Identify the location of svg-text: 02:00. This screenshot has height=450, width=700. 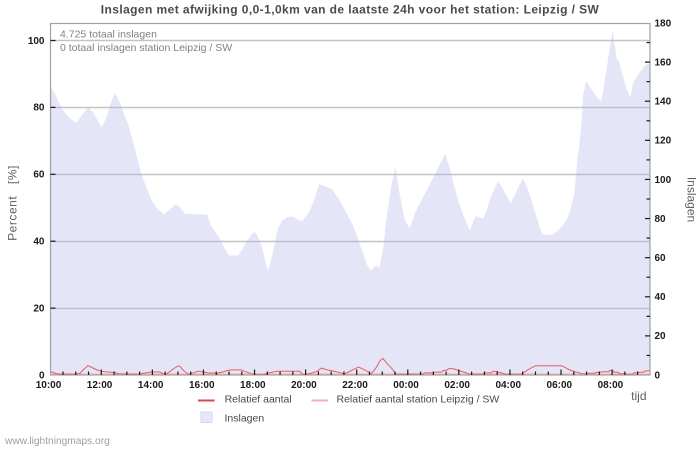
(457, 385).